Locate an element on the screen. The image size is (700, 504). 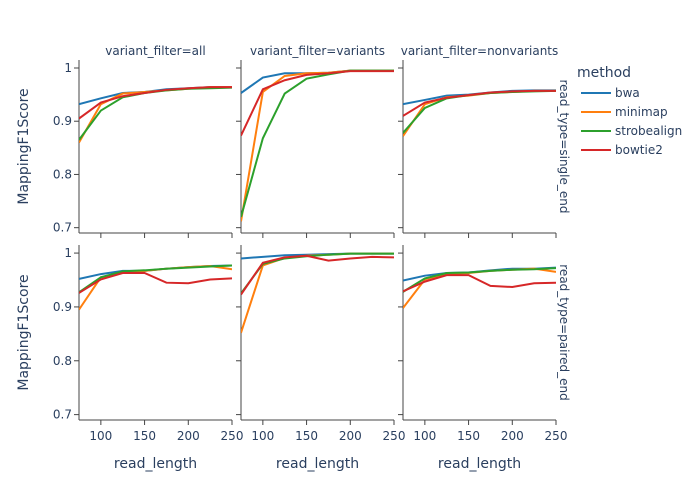
column-facet-title: variant_filter=nonvariants is located at coordinates (480, 51).